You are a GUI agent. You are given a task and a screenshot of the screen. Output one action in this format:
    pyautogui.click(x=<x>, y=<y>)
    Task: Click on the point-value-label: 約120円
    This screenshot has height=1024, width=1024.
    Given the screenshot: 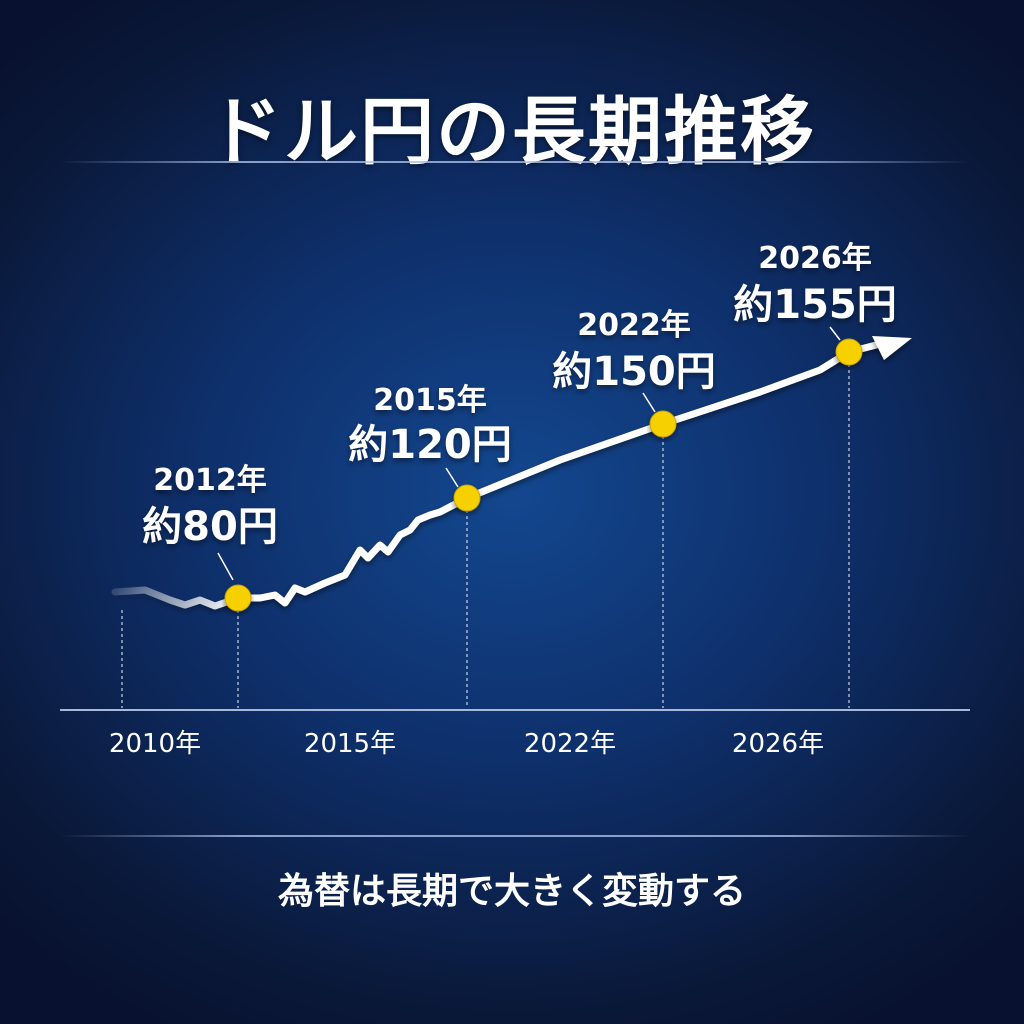 What is the action you would take?
    pyautogui.click(x=430, y=445)
    